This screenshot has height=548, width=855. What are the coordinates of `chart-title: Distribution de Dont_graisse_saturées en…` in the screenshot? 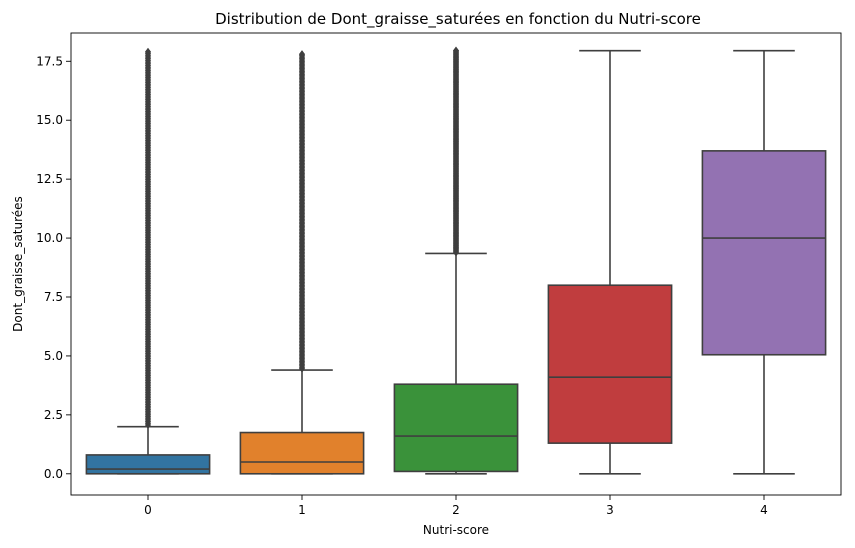 It's located at (458, 19).